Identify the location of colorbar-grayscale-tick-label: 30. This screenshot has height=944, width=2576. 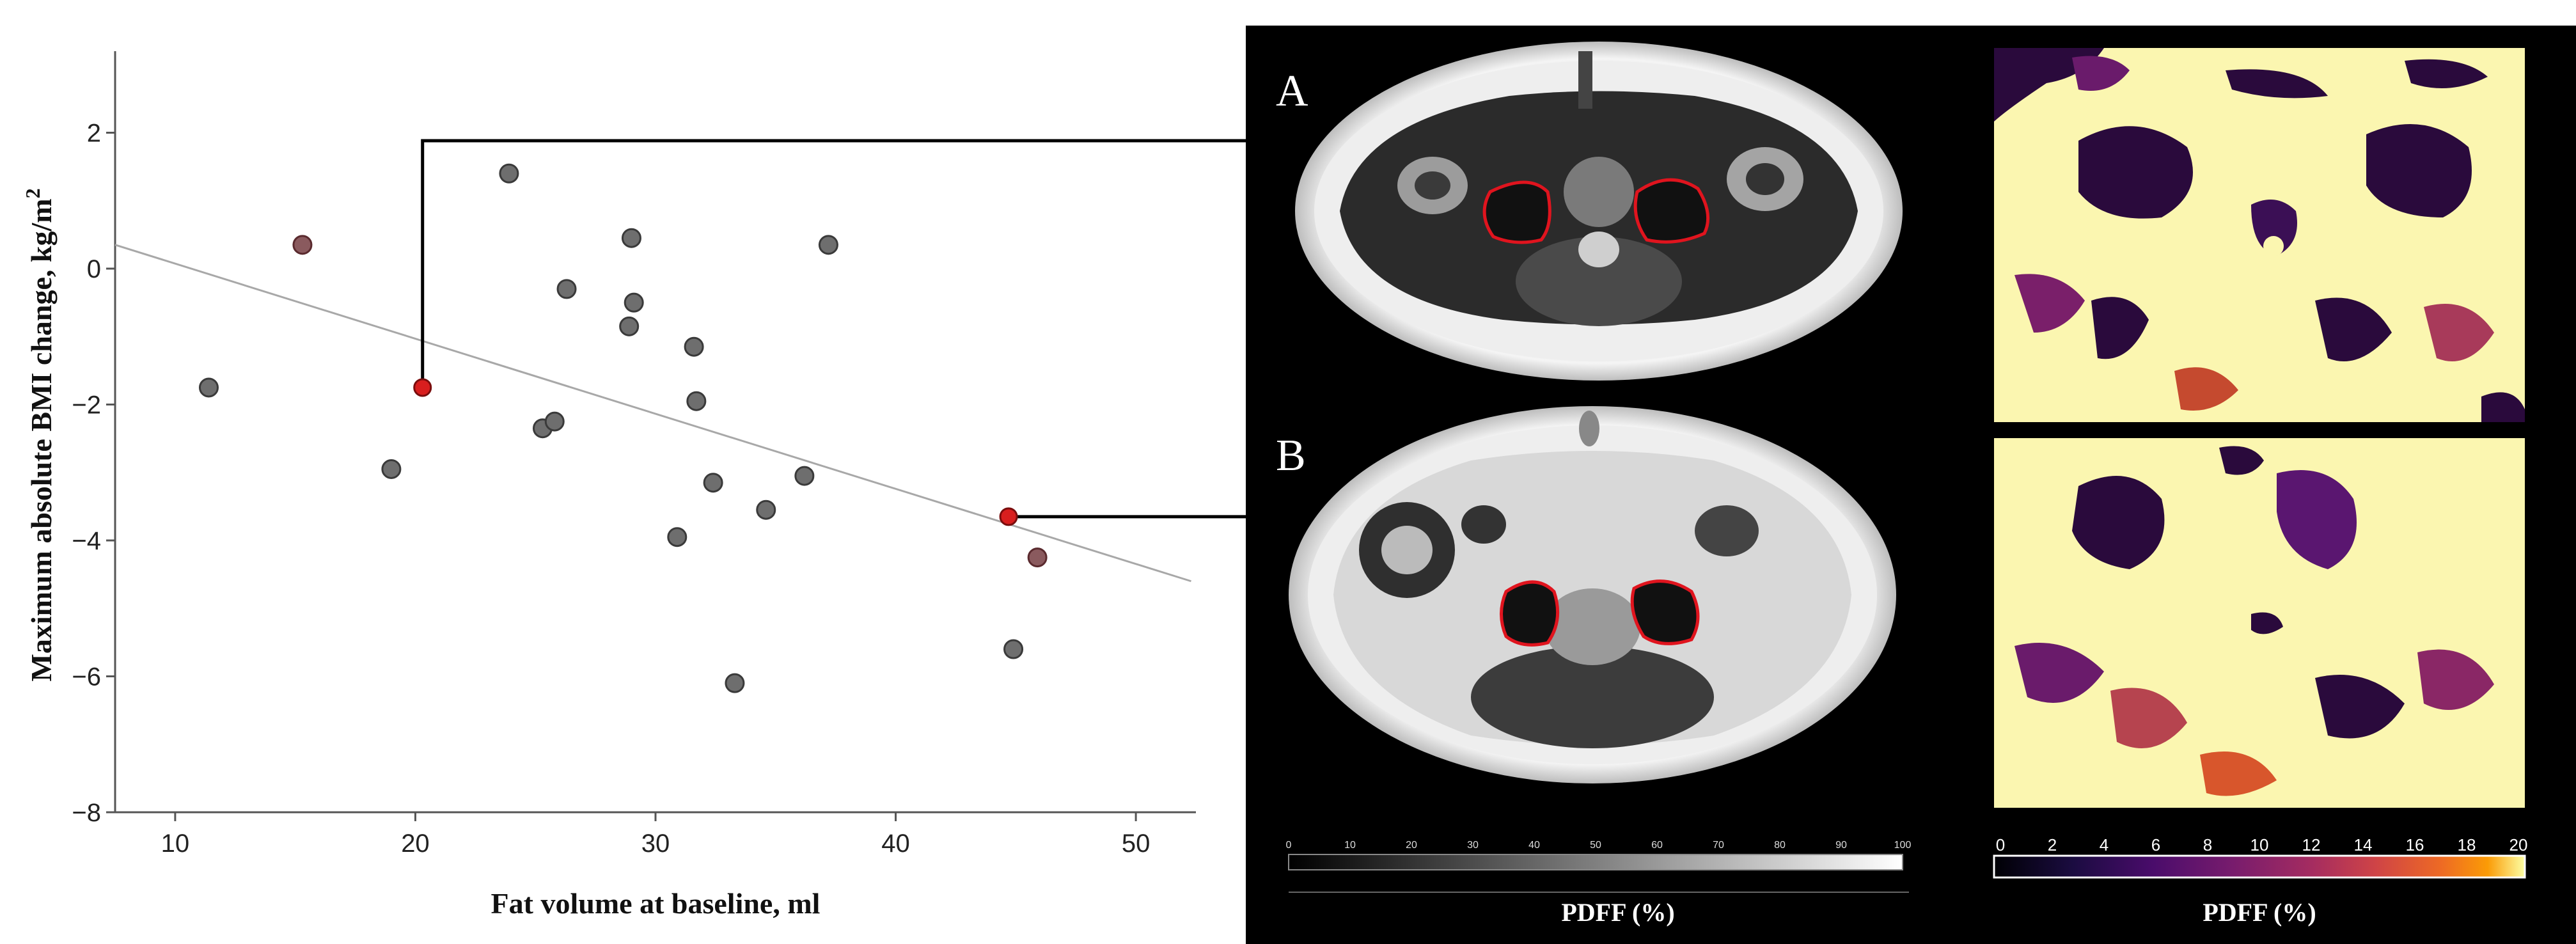
(1473, 846).